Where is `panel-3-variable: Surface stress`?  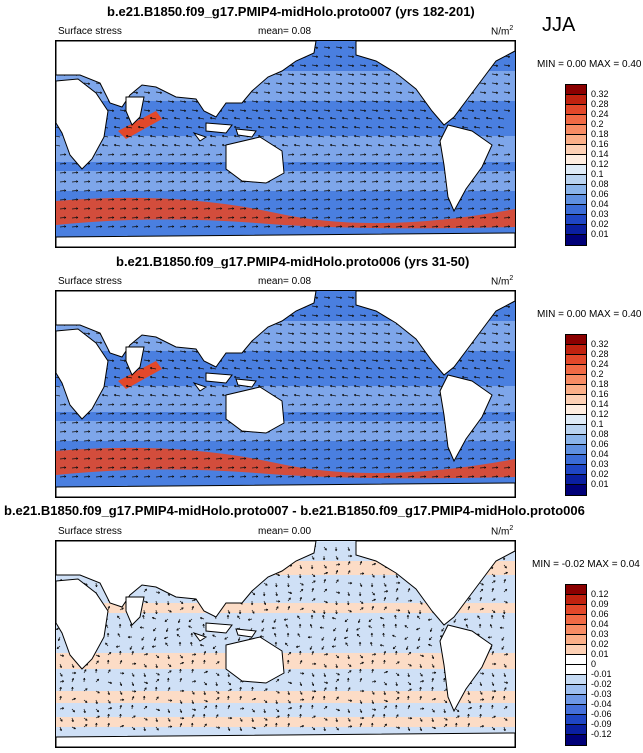
panel-3-variable: Surface stress is located at coordinates (90, 531).